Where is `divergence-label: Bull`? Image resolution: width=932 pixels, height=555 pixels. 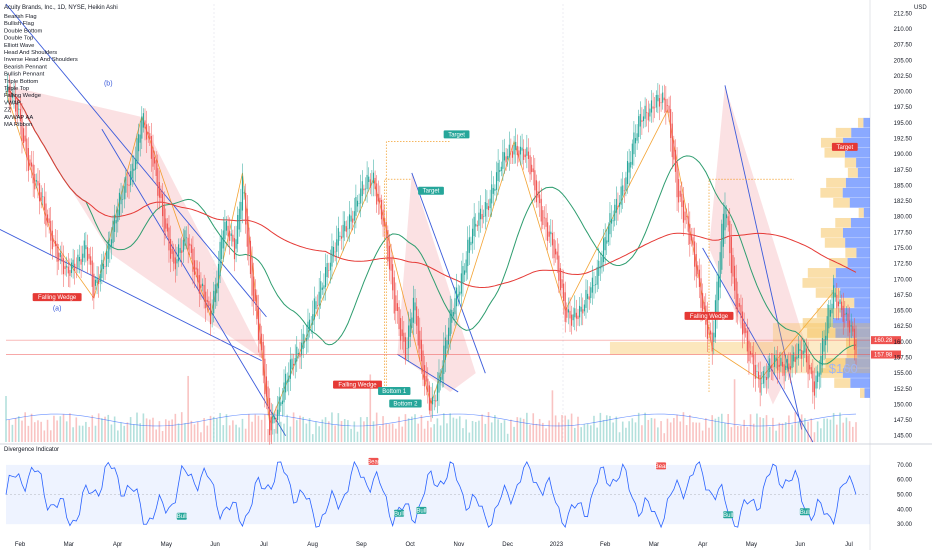 divergence-label: Bull is located at coordinates (728, 516).